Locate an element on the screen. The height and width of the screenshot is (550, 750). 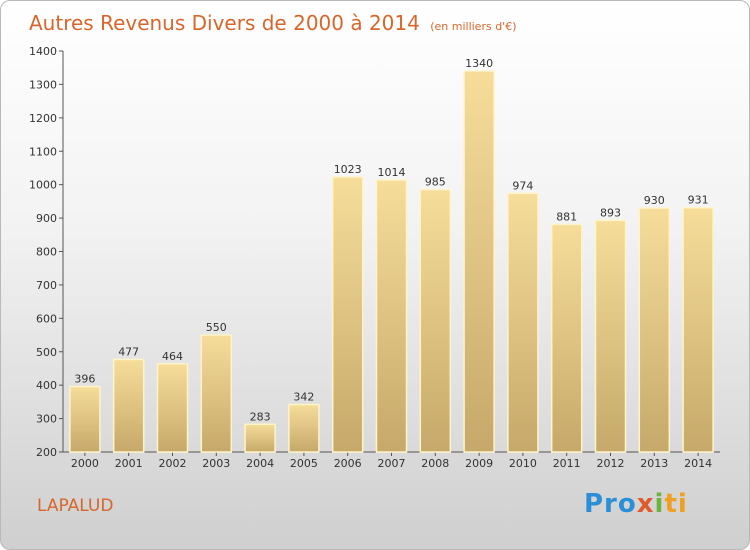
y-tick-label: 1400 is located at coordinates (43, 51).